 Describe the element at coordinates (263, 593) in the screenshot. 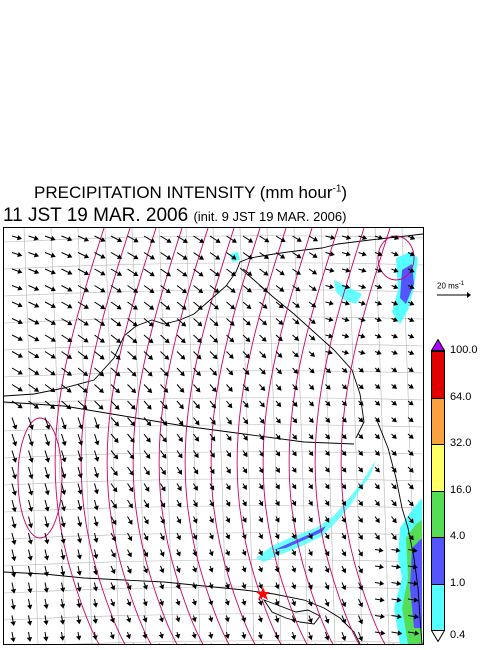

I see `star-icon` at that location.